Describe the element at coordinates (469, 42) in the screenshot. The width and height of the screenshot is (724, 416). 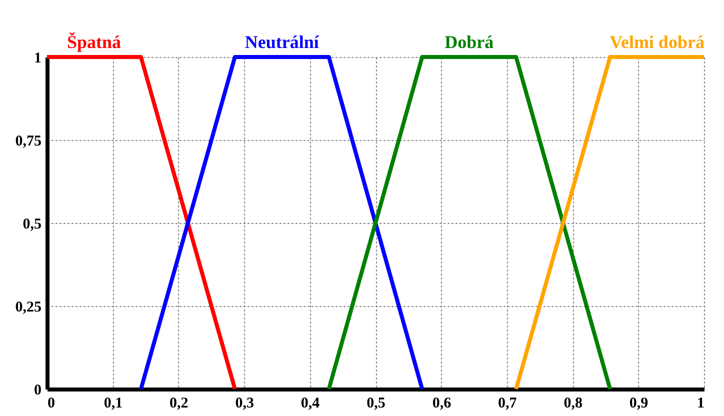
I see `series-label: Dobrá` at that location.